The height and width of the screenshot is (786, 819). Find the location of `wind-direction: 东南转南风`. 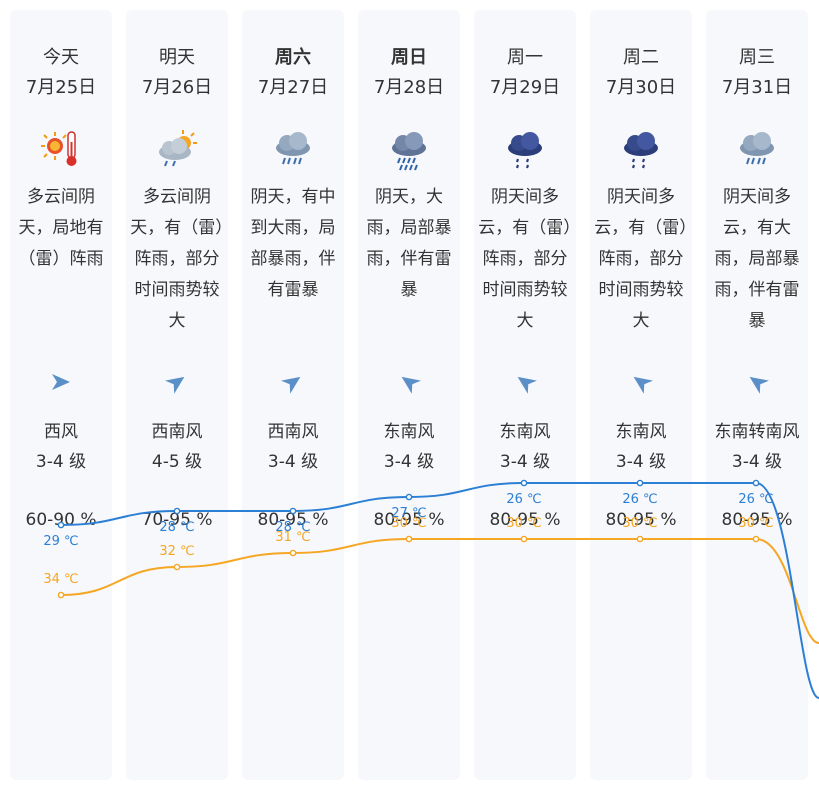

wind-direction: 东南转南风 is located at coordinates (757, 432).